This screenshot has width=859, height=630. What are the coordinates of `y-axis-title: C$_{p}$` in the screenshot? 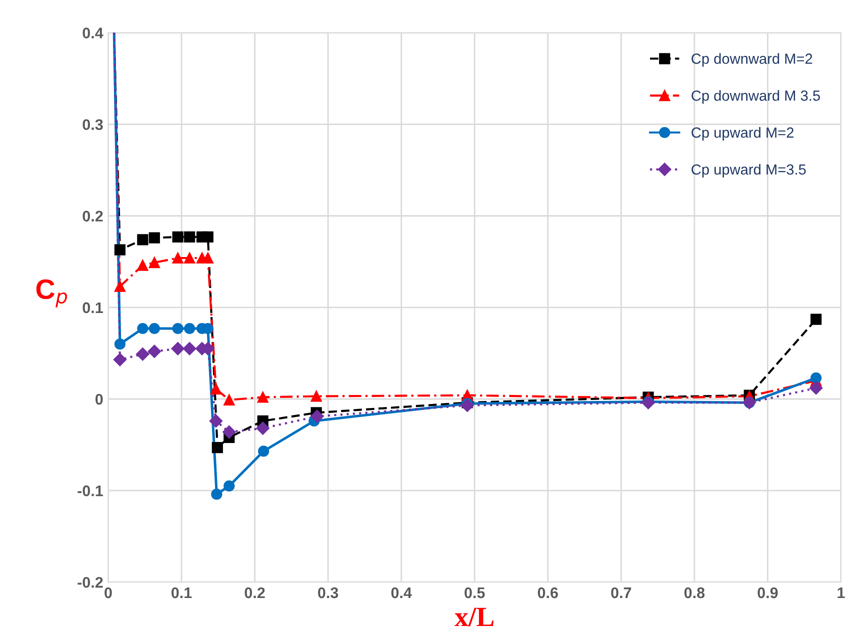 It's located at (52, 293).